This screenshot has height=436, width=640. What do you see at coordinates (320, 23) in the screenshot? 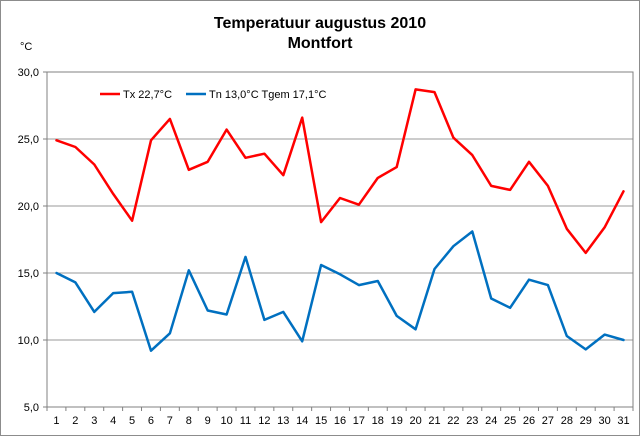
I see `chart-title: Temperatuur augustus 2010` at bounding box center [320, 23].